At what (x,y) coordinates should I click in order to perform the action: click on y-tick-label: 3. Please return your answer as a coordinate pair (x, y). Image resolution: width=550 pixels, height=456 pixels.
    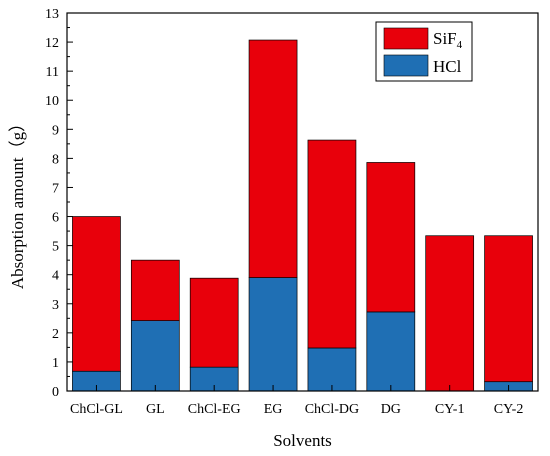
    Looking at the image, I should click on (55, 305).